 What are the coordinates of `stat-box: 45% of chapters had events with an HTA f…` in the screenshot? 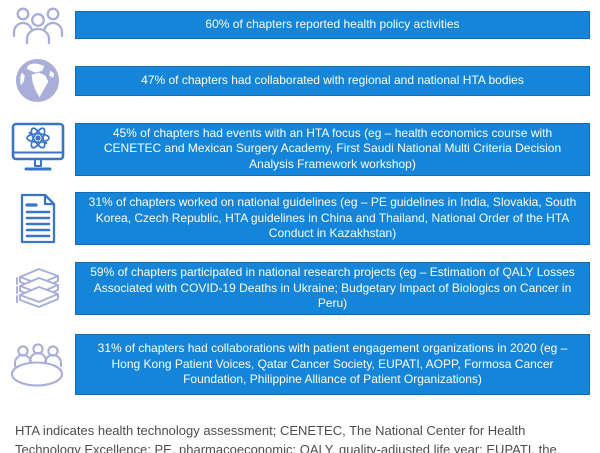 It's located at (332, 149).